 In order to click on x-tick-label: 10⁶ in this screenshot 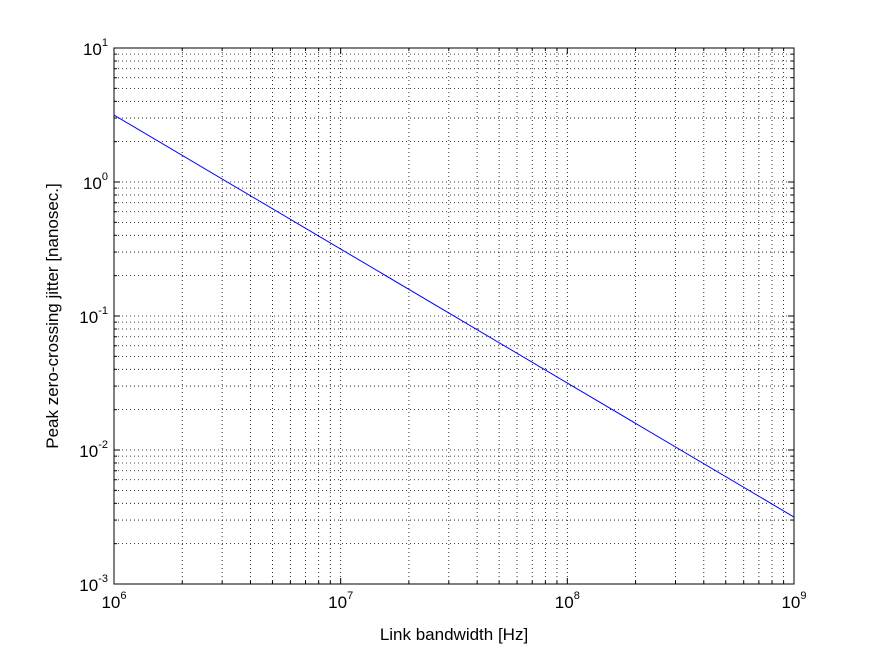, I will do `click(113, 601)`.